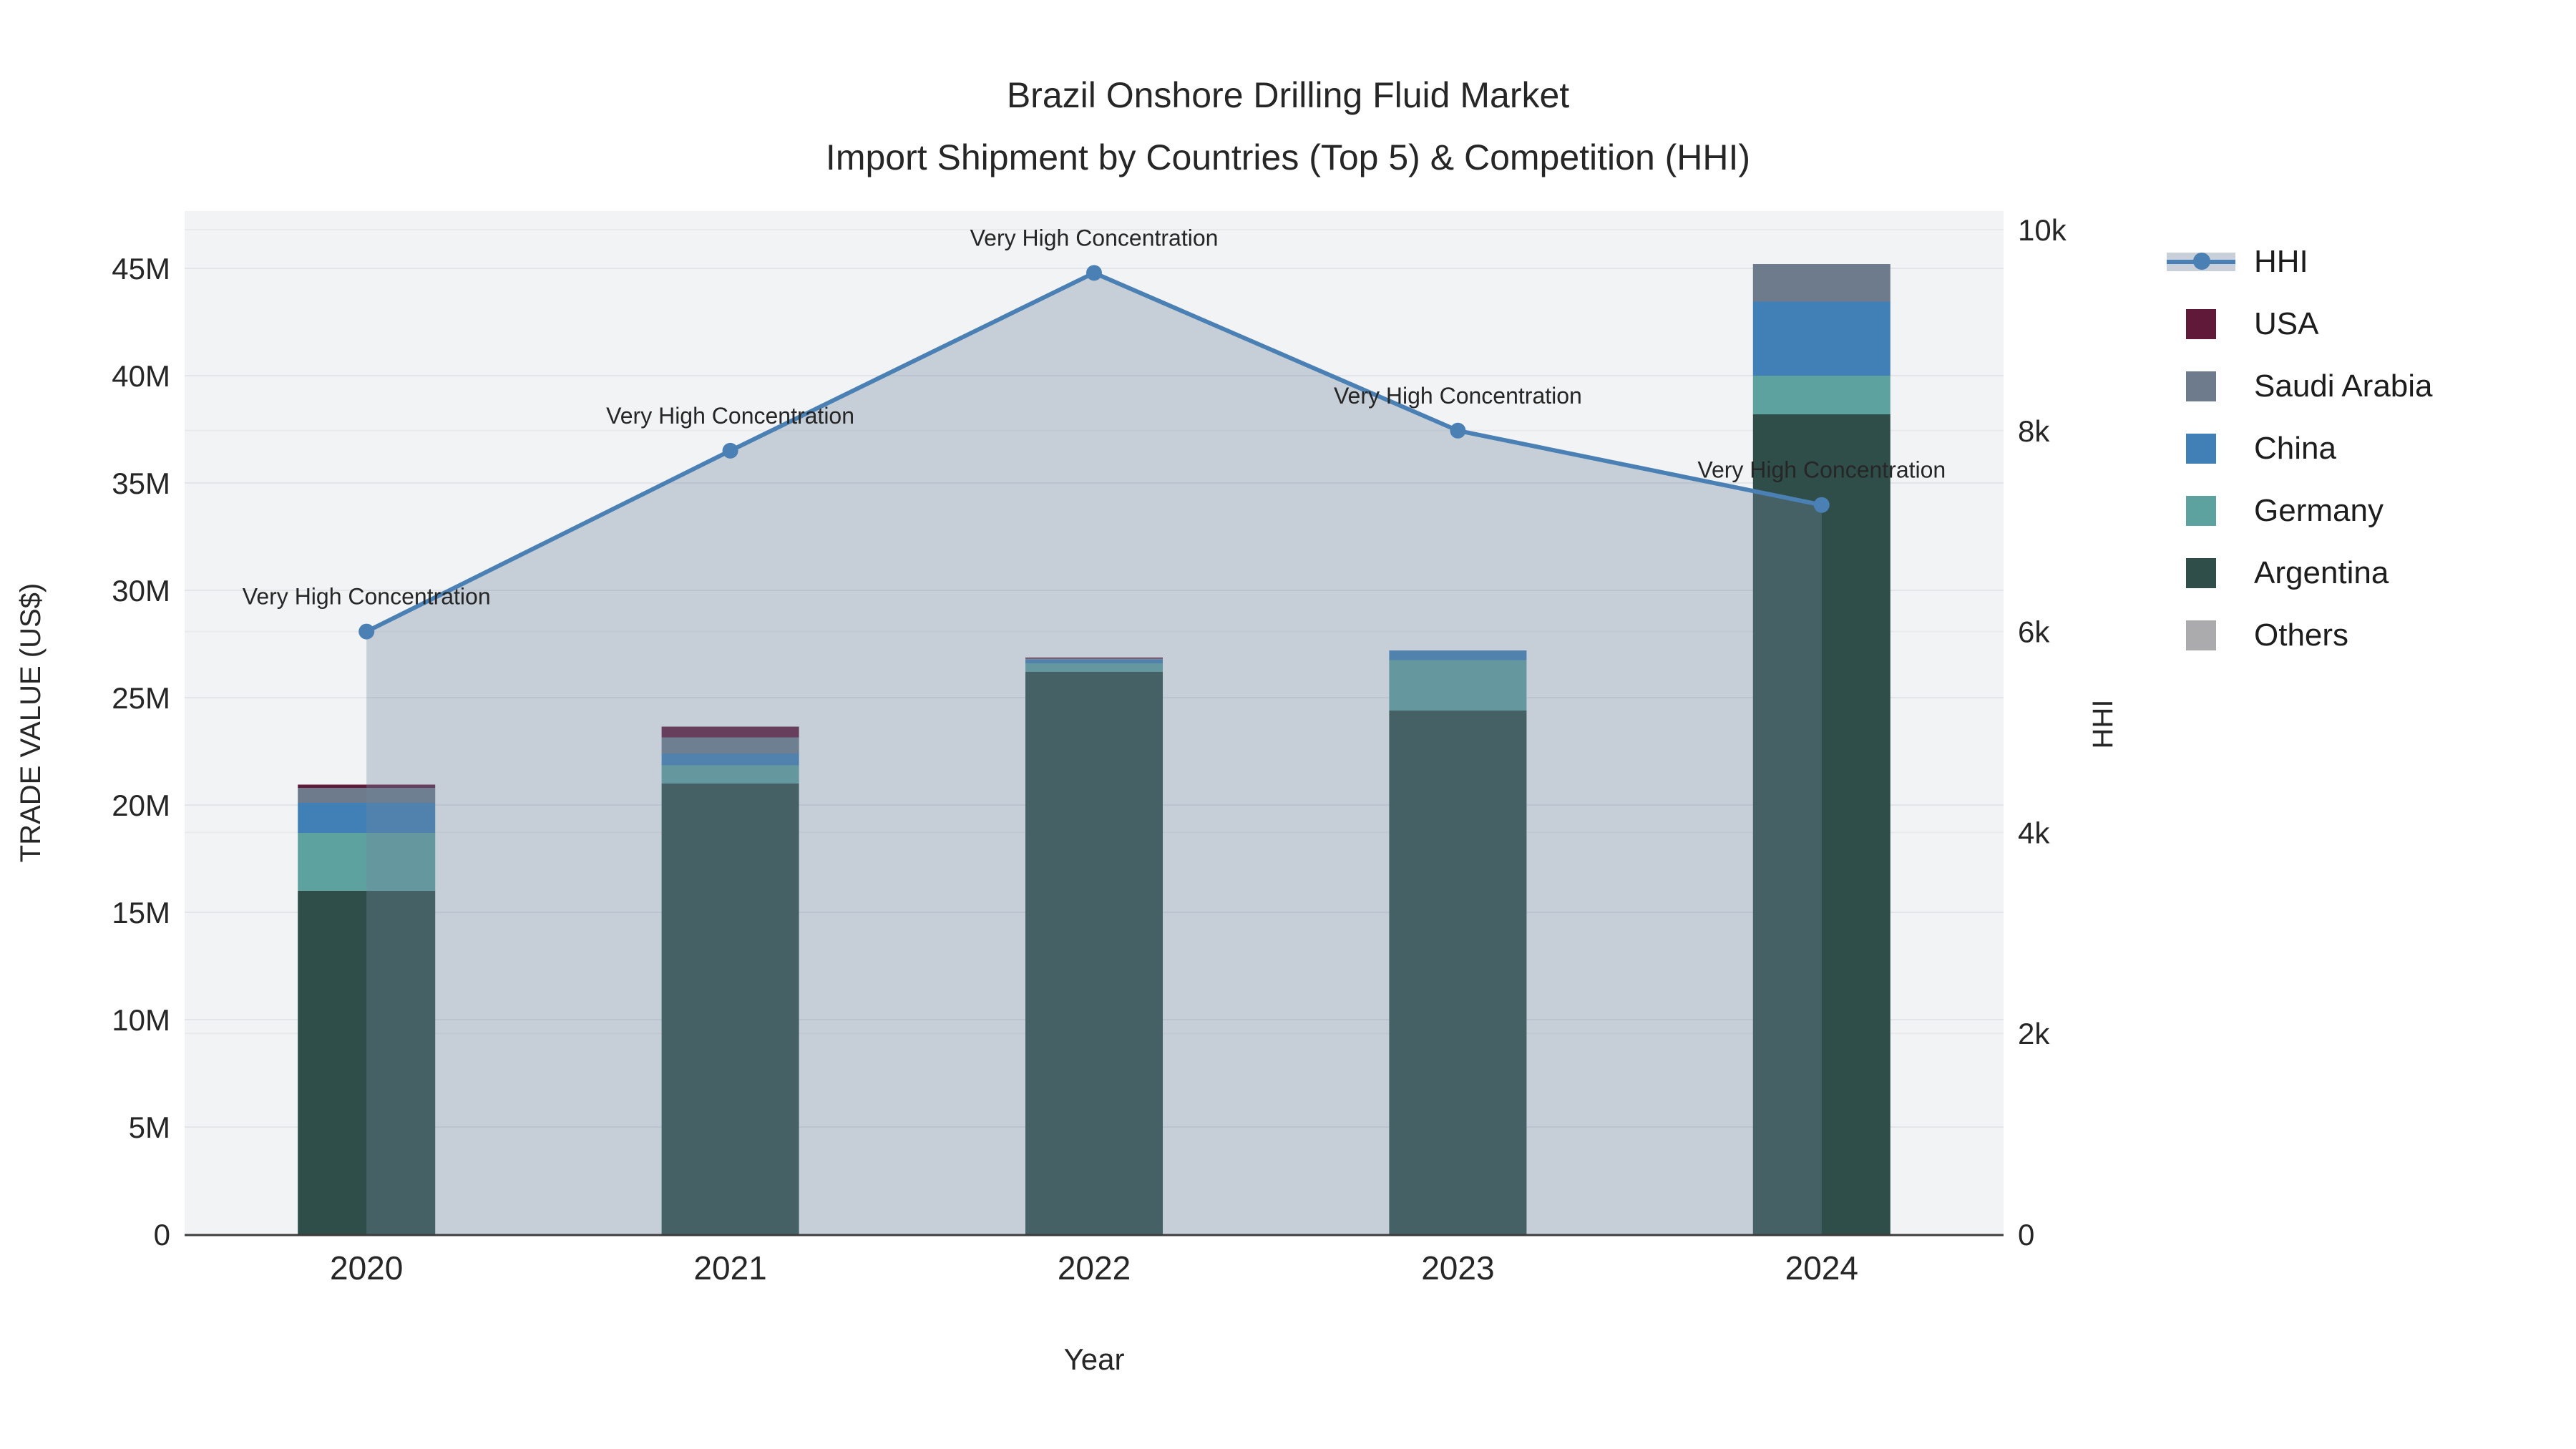 The width and height of the screenshot is (2576, 1449). I want to click on bar-segment-saudi-arabia-2021, so click(730, 745).